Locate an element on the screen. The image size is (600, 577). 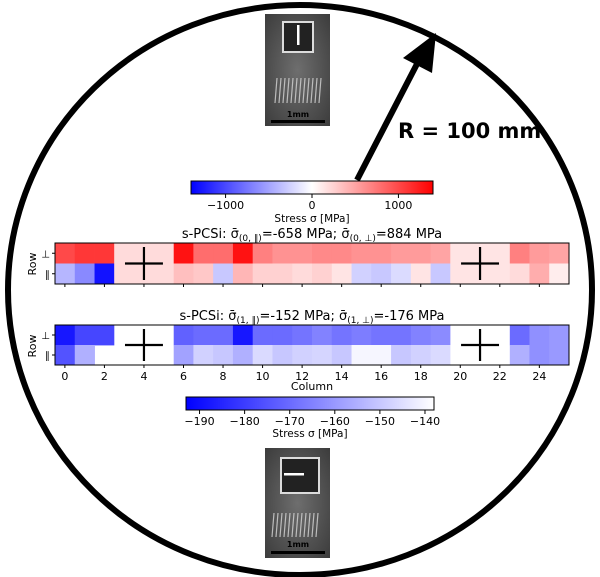
heatmap-row1-column-label: 12 is located at coordinates (302, 376).